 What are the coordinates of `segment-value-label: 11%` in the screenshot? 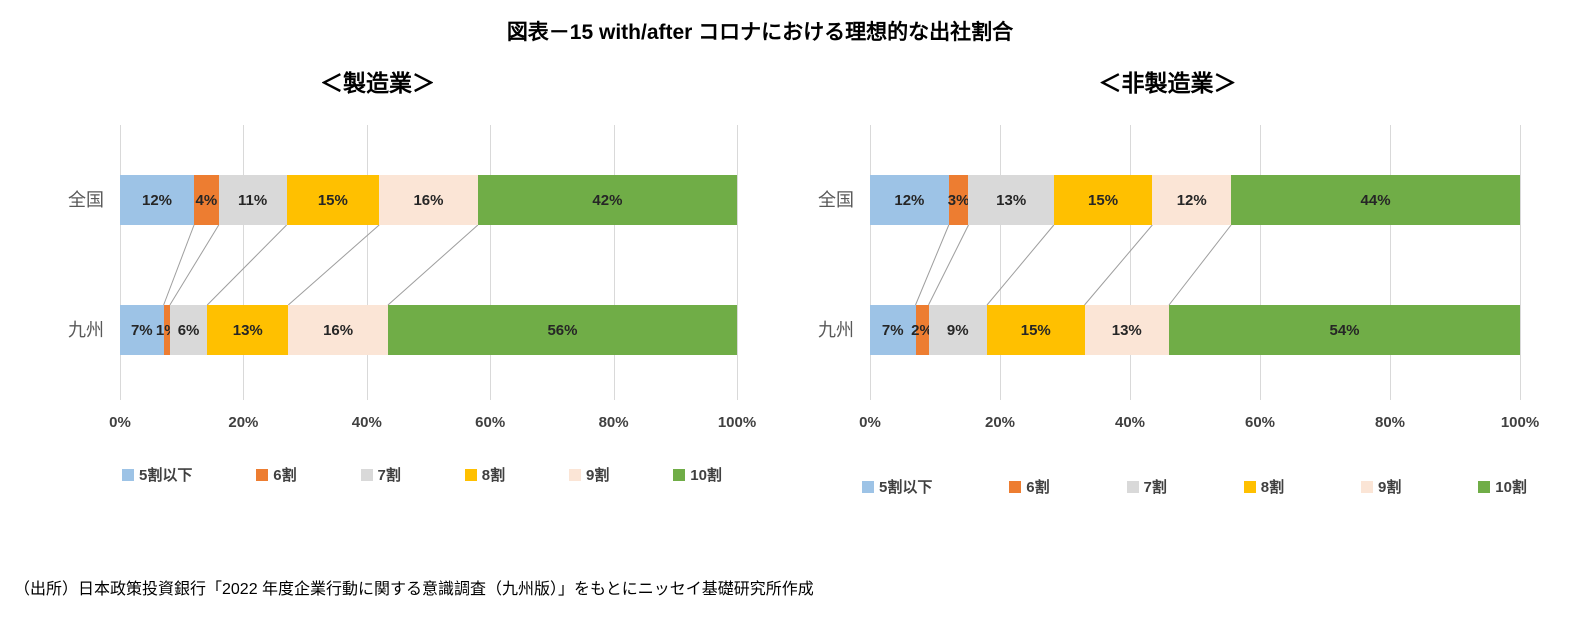 It's located at (253, 200).